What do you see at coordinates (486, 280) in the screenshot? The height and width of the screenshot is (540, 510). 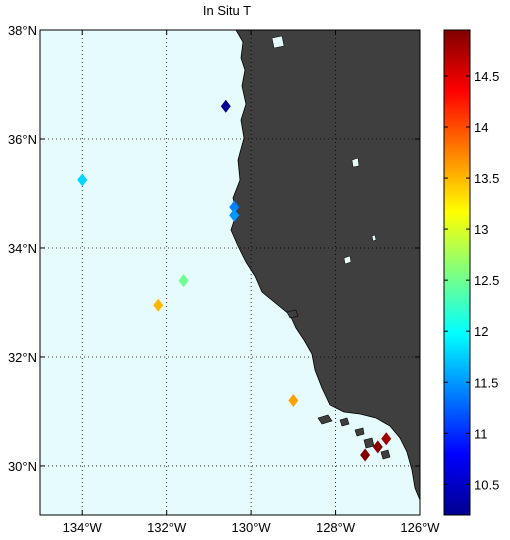 I see `colorbar-tick-label: 12.5` at bounding box center [486, 280].